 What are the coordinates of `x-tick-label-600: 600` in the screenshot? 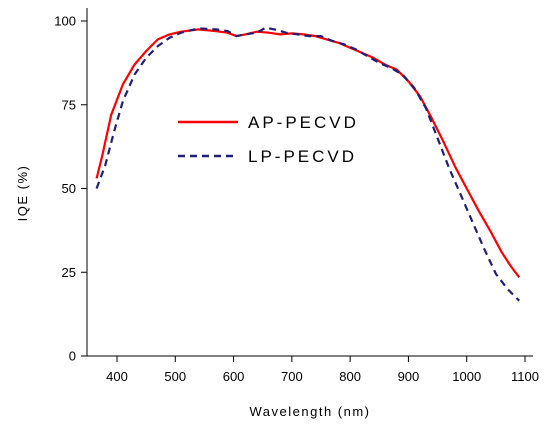 It's located at (234, 376).